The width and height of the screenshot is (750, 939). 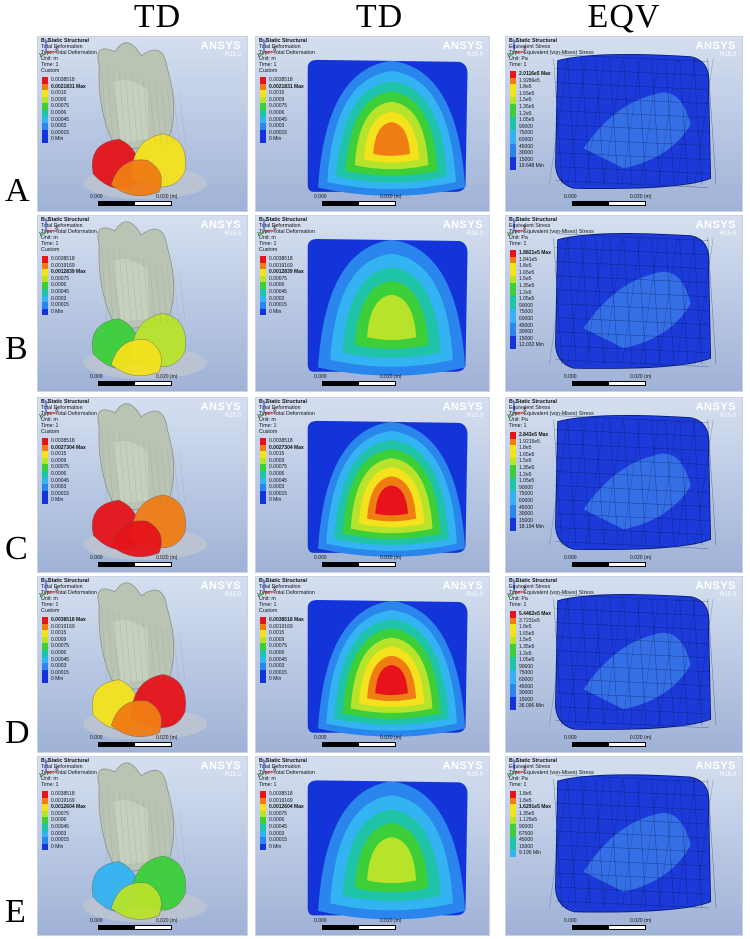 I want to click on legend-label: 1.8821e5 Max, so click(x=535, y=253).